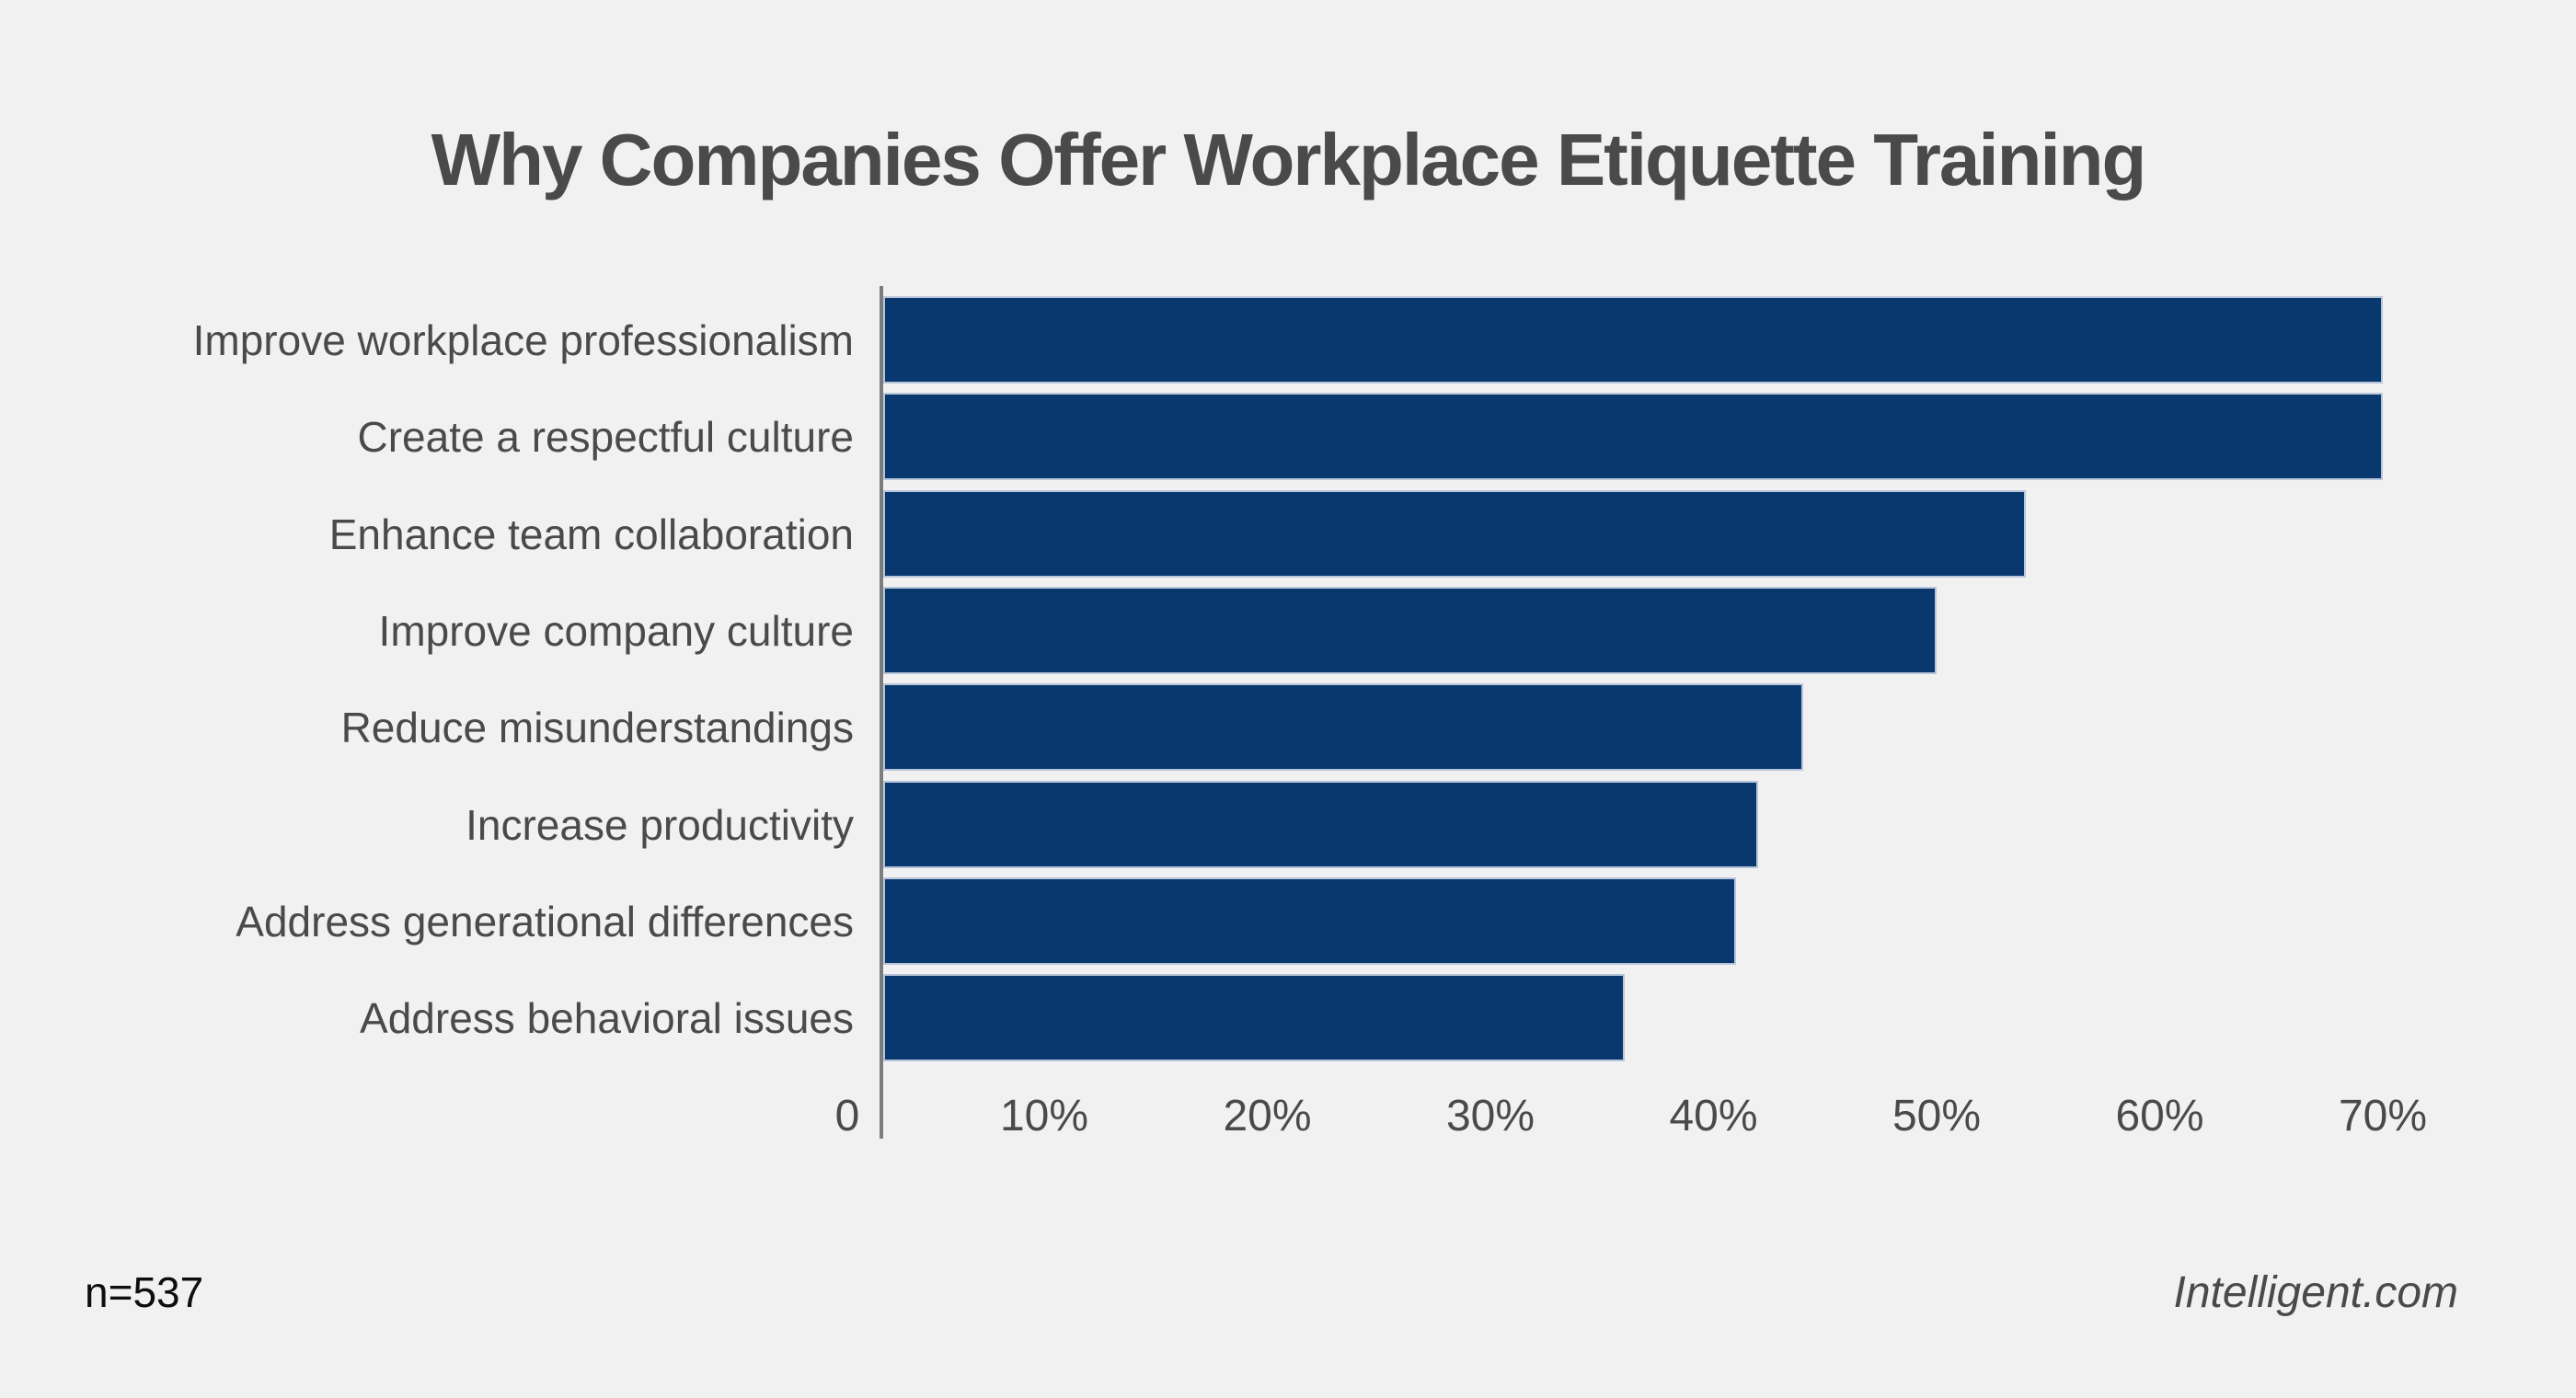 This screenshot has width=2576, height=1398. What do you see at coordinates (545, 921) in the screenshot?
I see `category-label: Address generational differences` at bounding box center [545, 921].